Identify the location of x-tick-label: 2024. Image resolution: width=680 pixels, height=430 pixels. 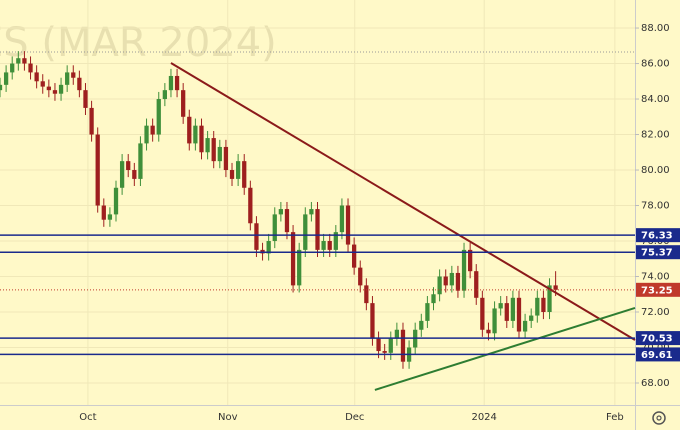
(483, 417).